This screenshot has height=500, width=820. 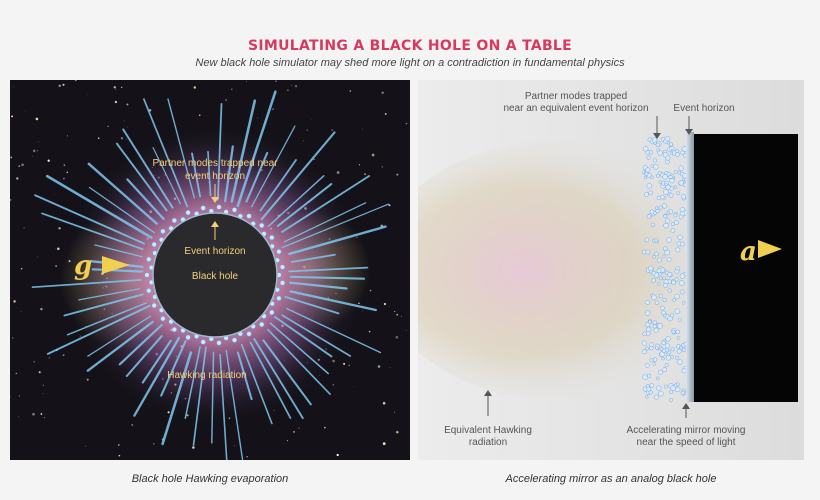 What do you see at coordinates (665, 268) in the screenshot?
I see `partner-mode-beads-column` at bounding box center [665, 268].